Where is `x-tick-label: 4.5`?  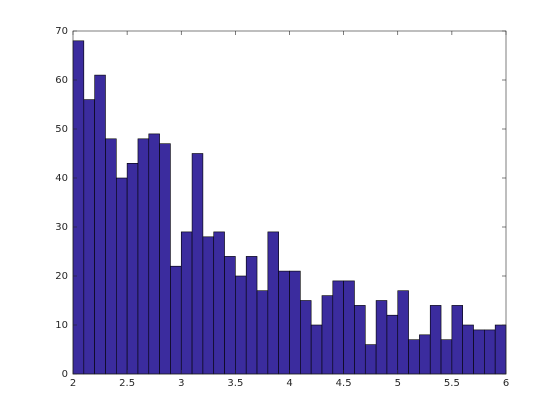
x-tick-label: 4.5 is located at coordinates (344, 383).